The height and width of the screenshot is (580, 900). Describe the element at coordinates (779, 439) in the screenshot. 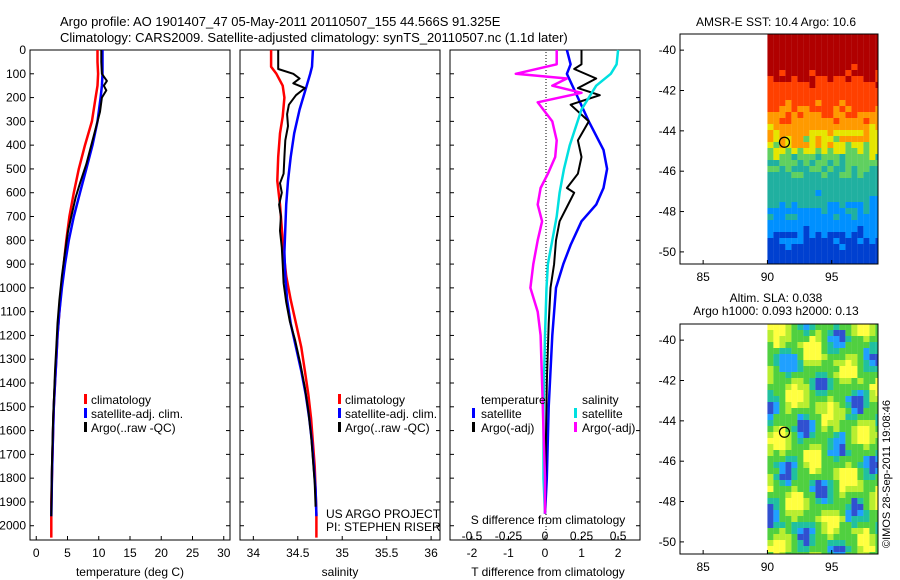

I see `map-frame` at that location.